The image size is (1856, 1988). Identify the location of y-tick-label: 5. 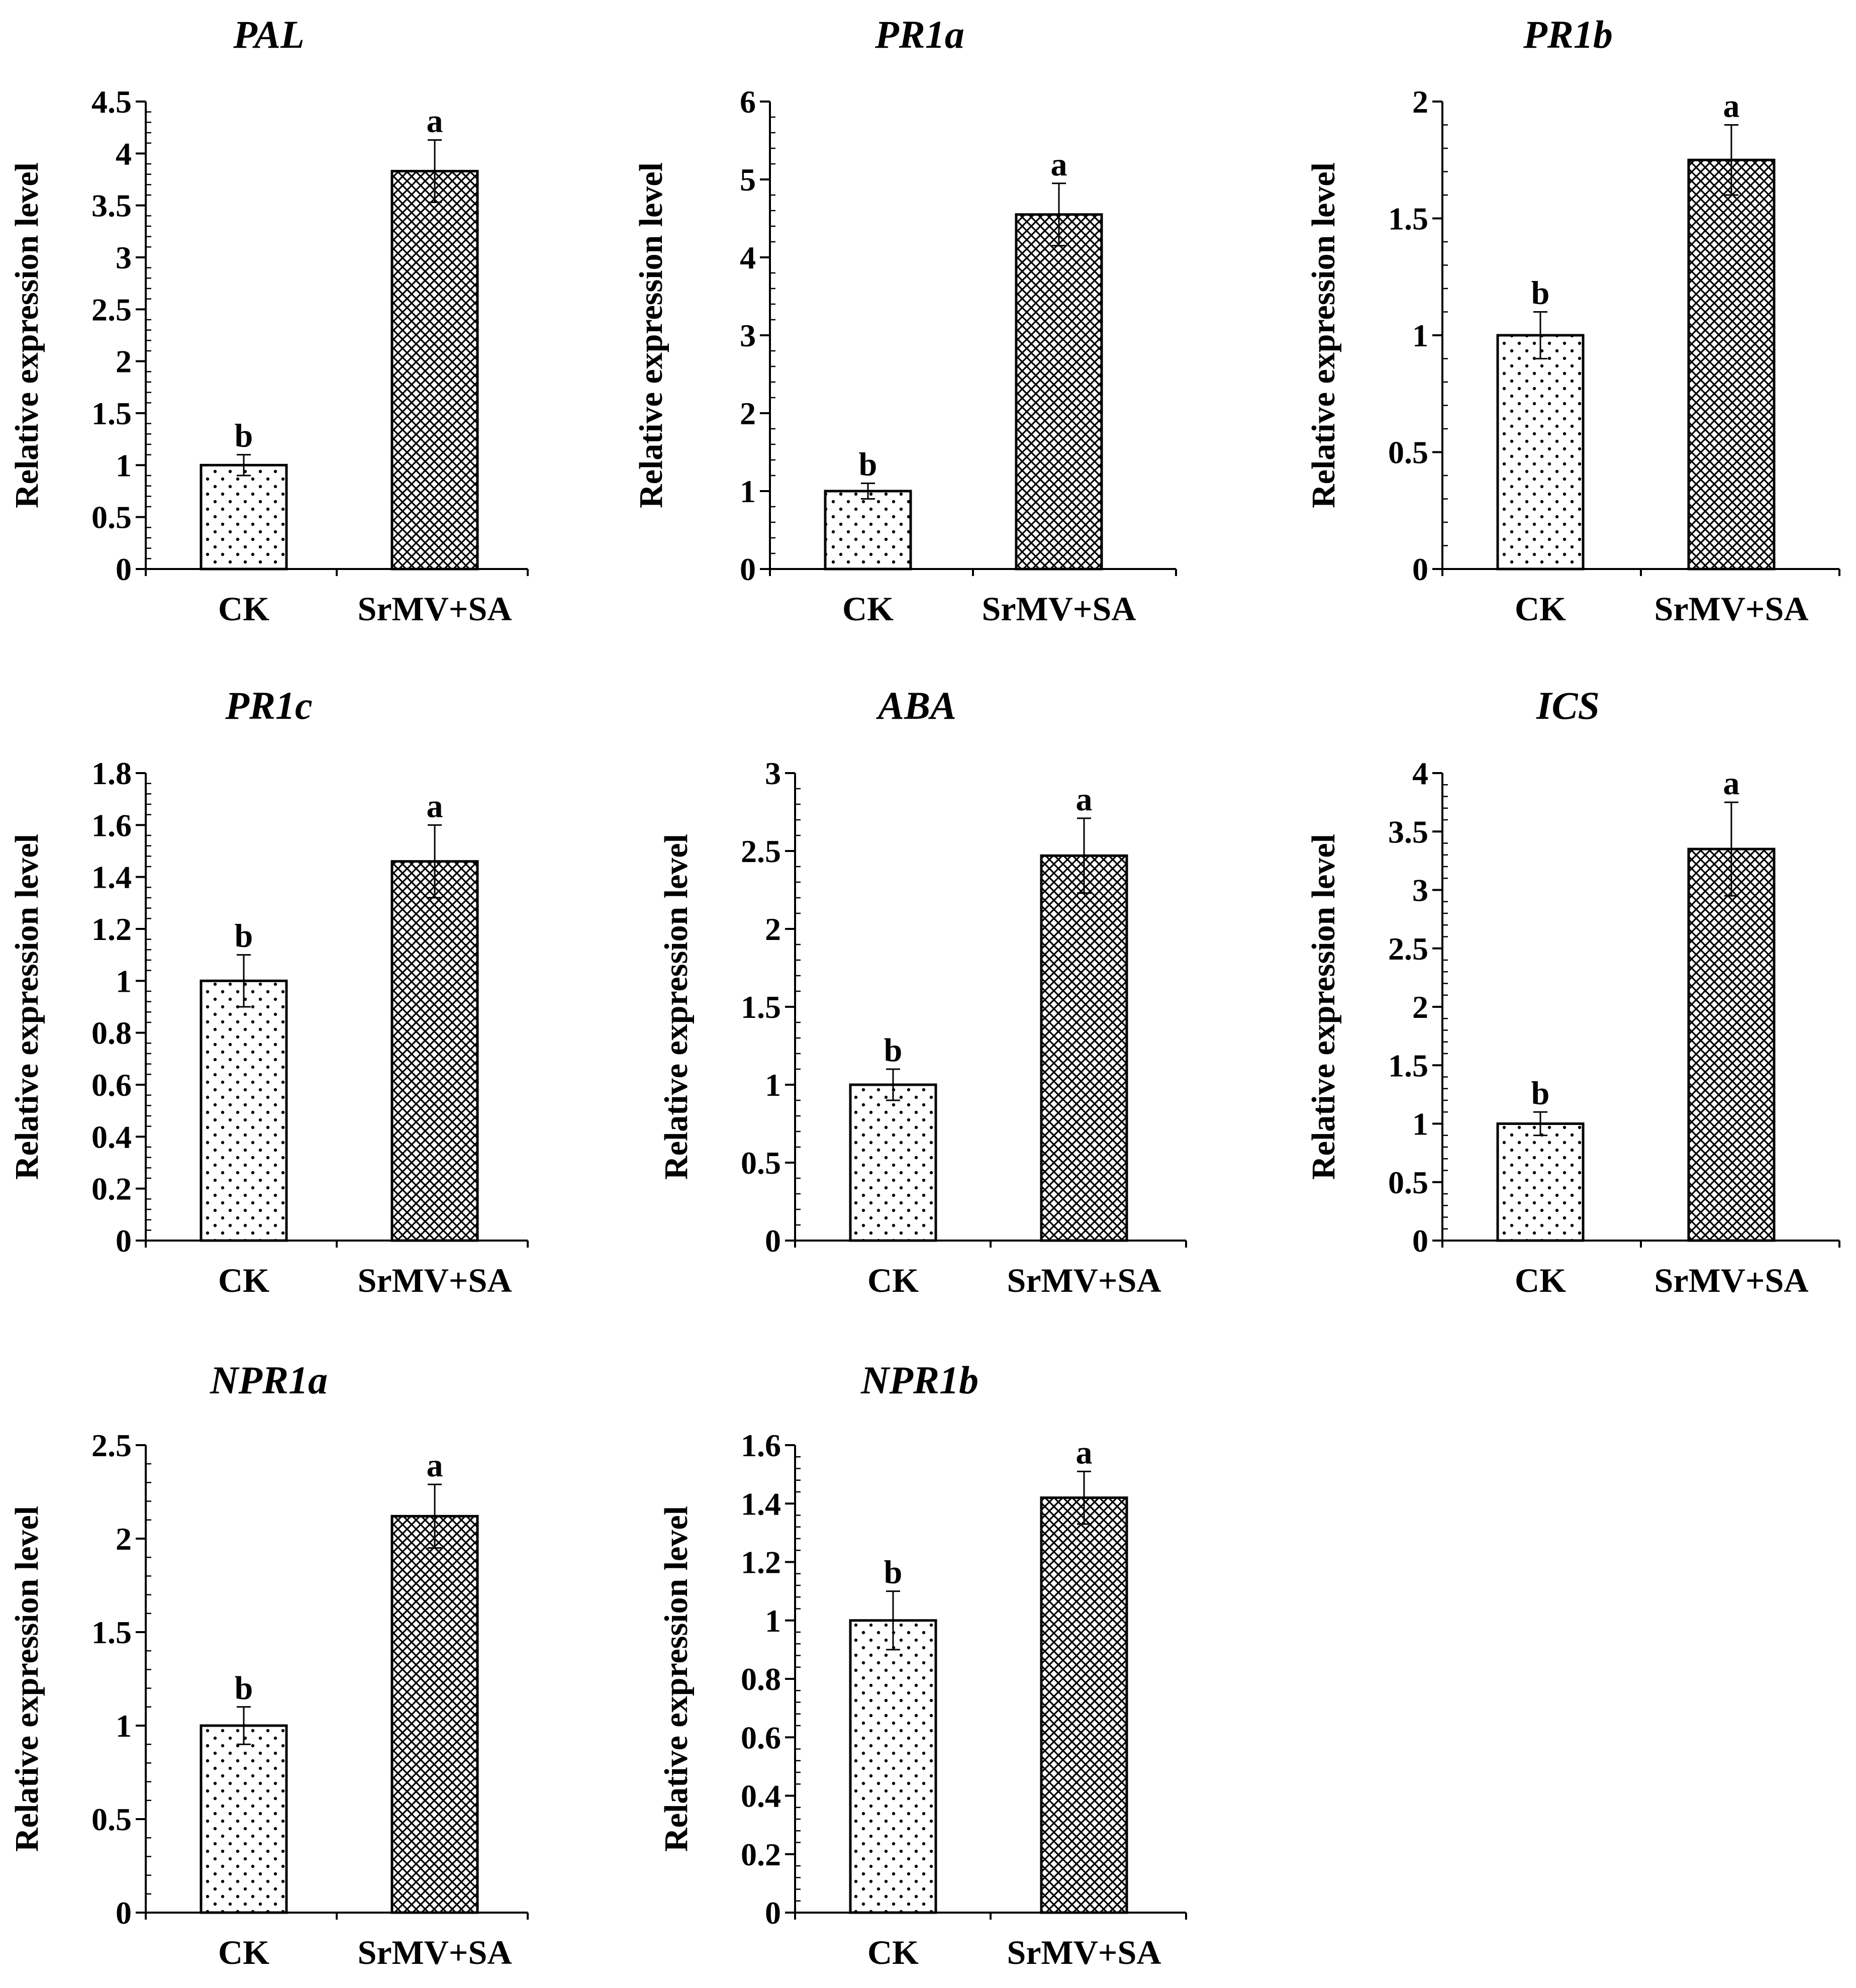
(748, 180).